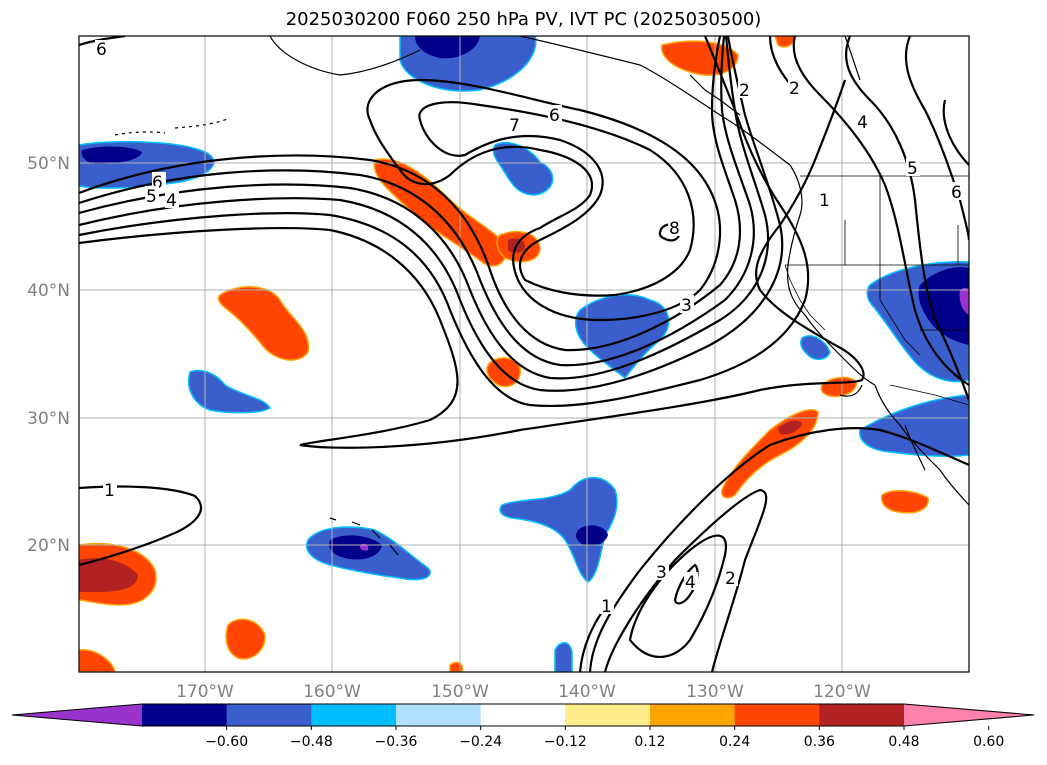 The height and width of the screenshot is (765, 1047). Describe the element at coordinates (364, 547) in the screenshot. I see `fill-core-hawaii-purple` at that location.